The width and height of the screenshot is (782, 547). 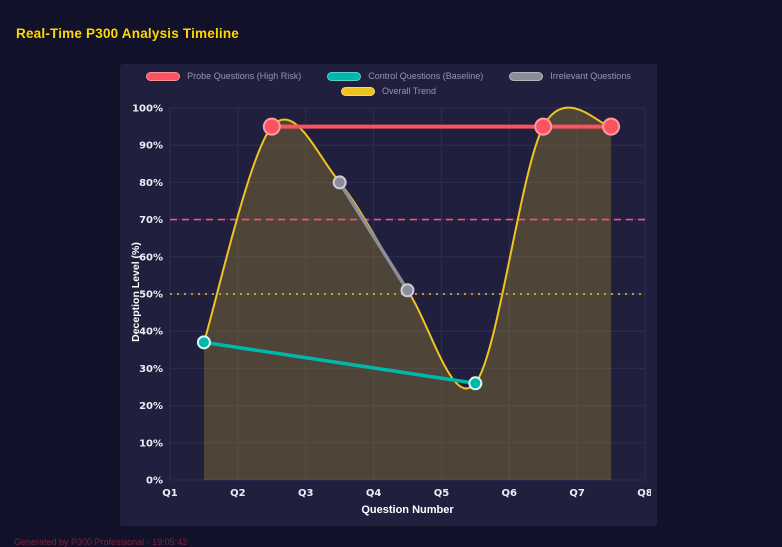 I want to click on svg-text: 30%, so click(x=151, y=369).